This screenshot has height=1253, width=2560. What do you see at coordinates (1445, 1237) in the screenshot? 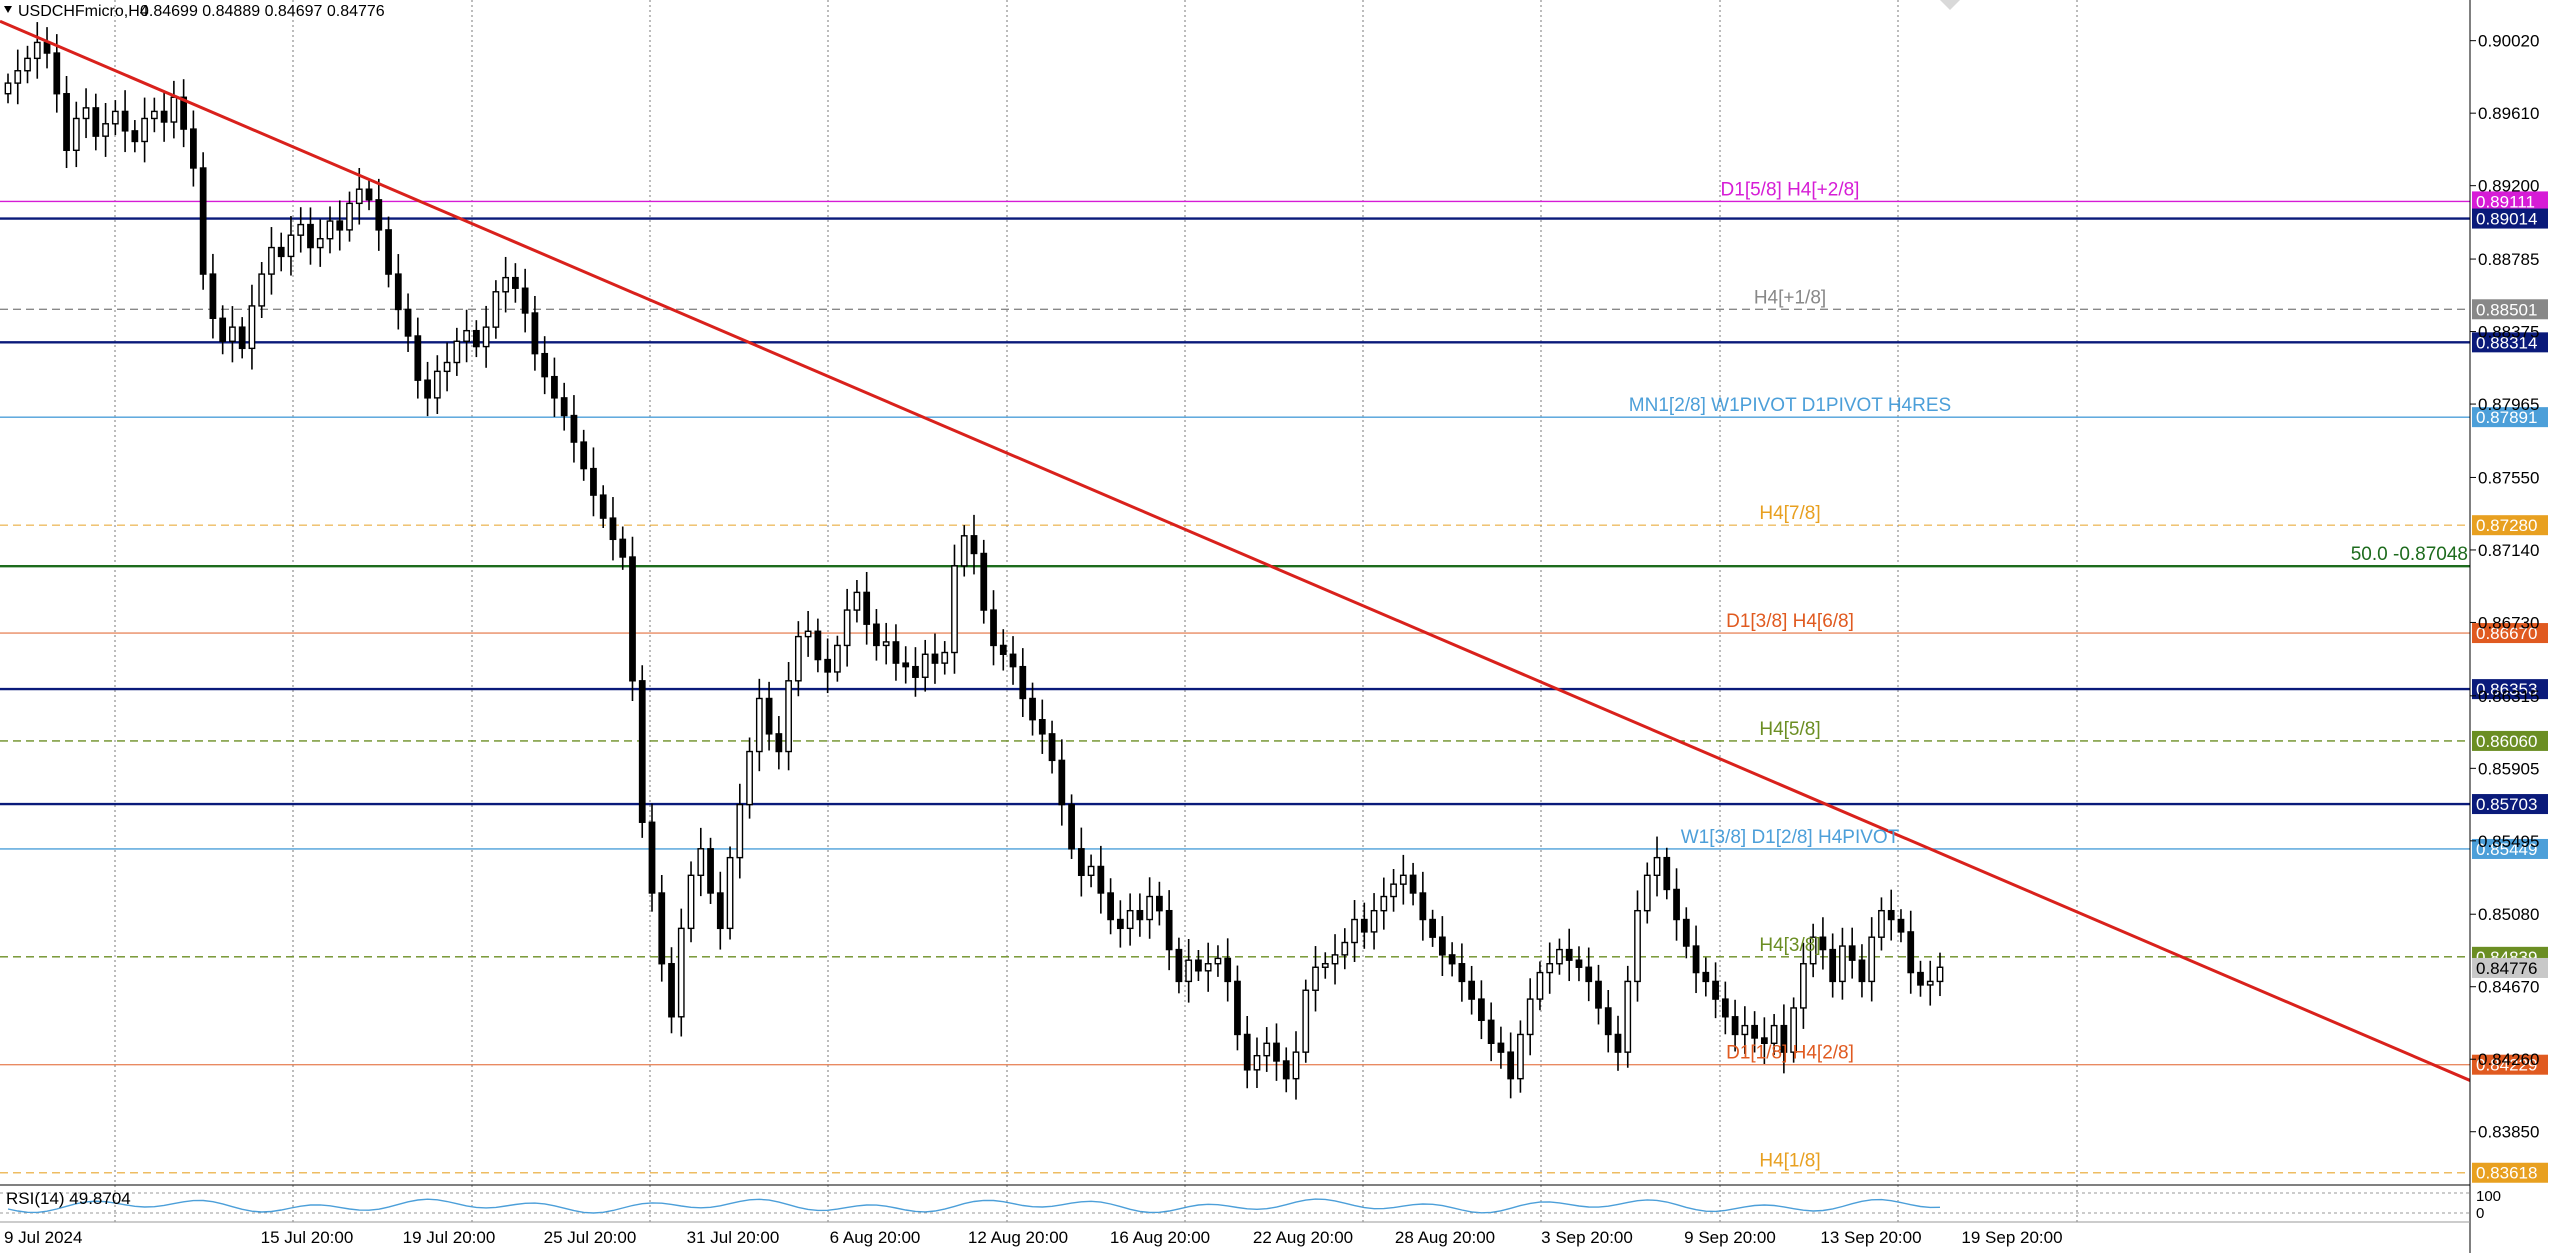
I see `time-label: 28 Aug 20:00` at bounding box center [1445, 1237].